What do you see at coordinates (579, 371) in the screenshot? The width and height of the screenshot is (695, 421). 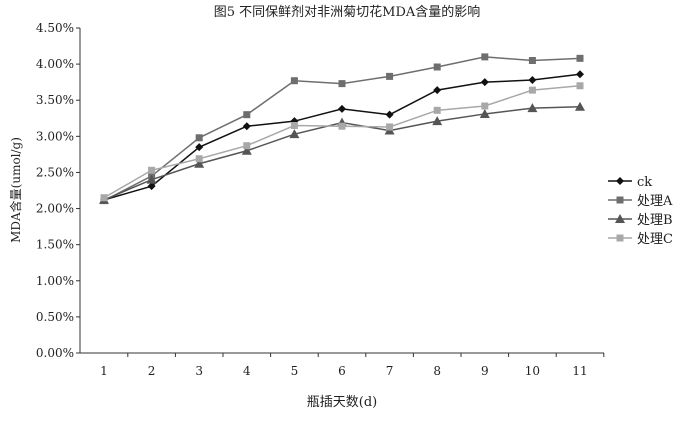 I see `x-tick-label: 11` at bounding box center [579, 371].